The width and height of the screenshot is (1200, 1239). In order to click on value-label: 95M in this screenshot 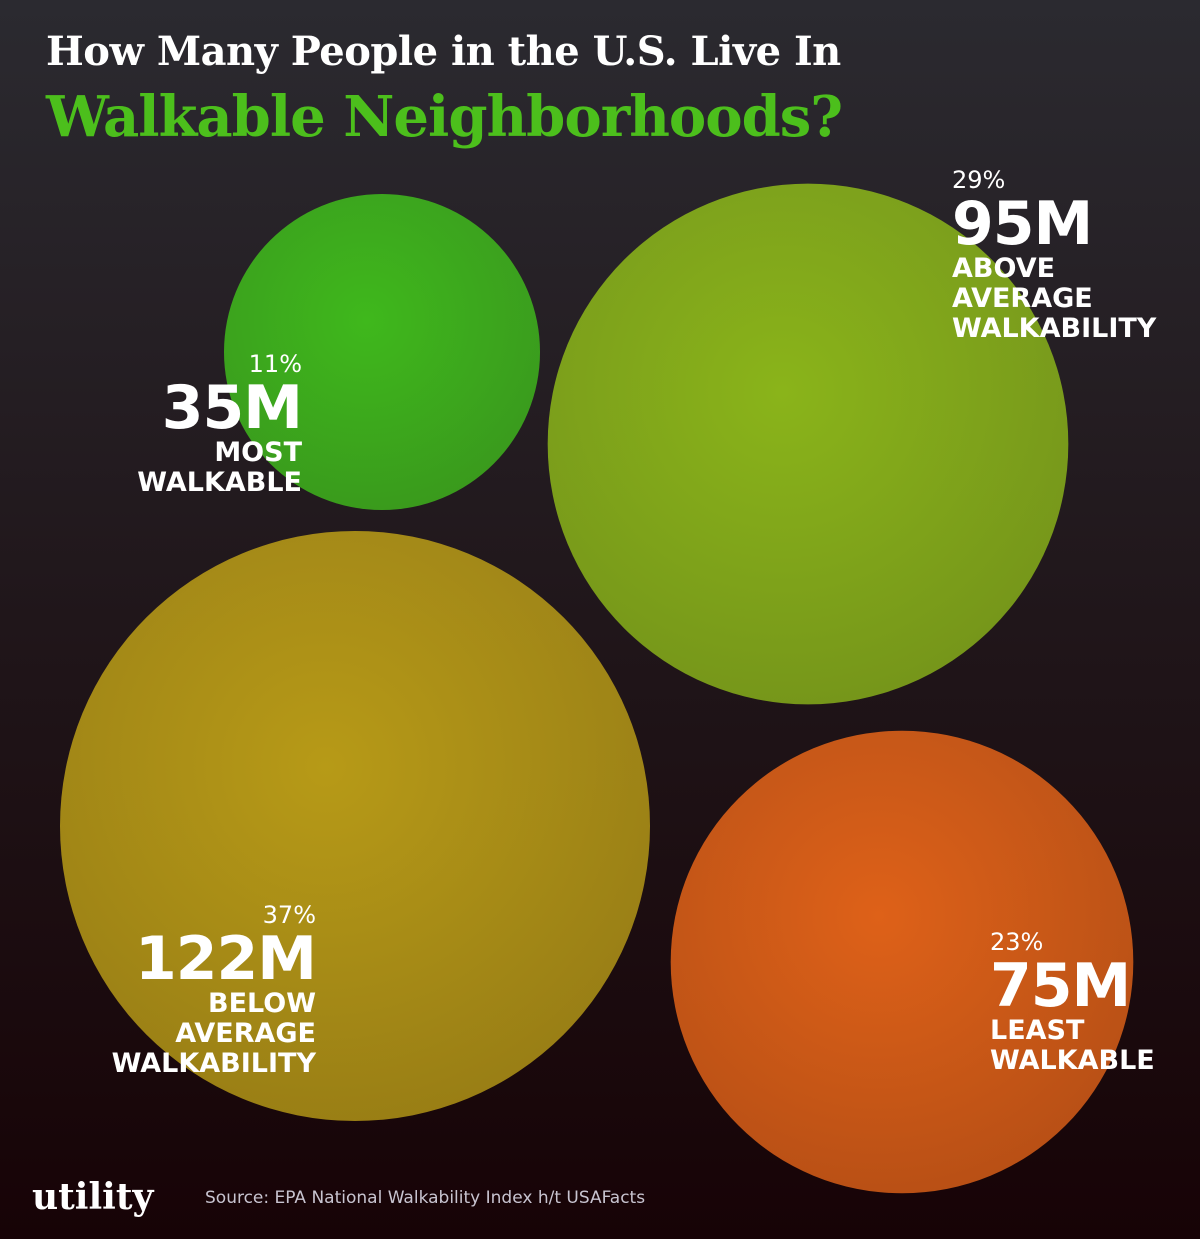, I will do `click(1022, 224)`.